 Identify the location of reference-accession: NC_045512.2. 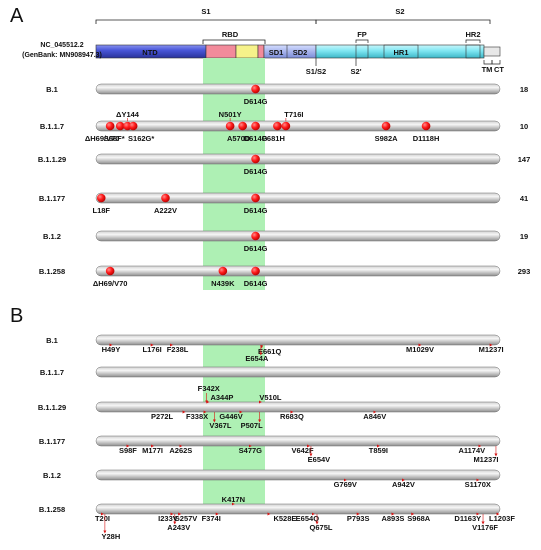
(61, 45).